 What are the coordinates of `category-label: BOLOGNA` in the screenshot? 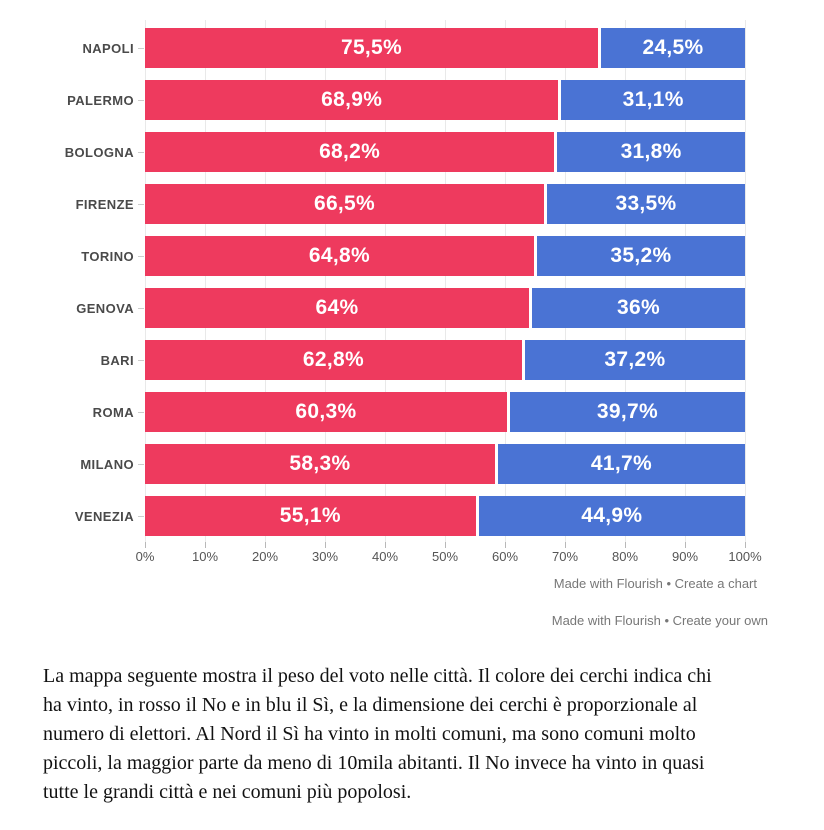 It's located at (105, 152).